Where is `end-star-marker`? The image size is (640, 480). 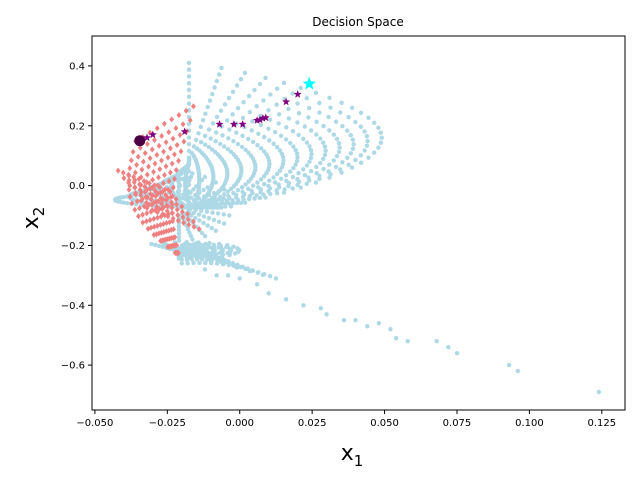 end-star-marker is located at coordinates (309, 83).